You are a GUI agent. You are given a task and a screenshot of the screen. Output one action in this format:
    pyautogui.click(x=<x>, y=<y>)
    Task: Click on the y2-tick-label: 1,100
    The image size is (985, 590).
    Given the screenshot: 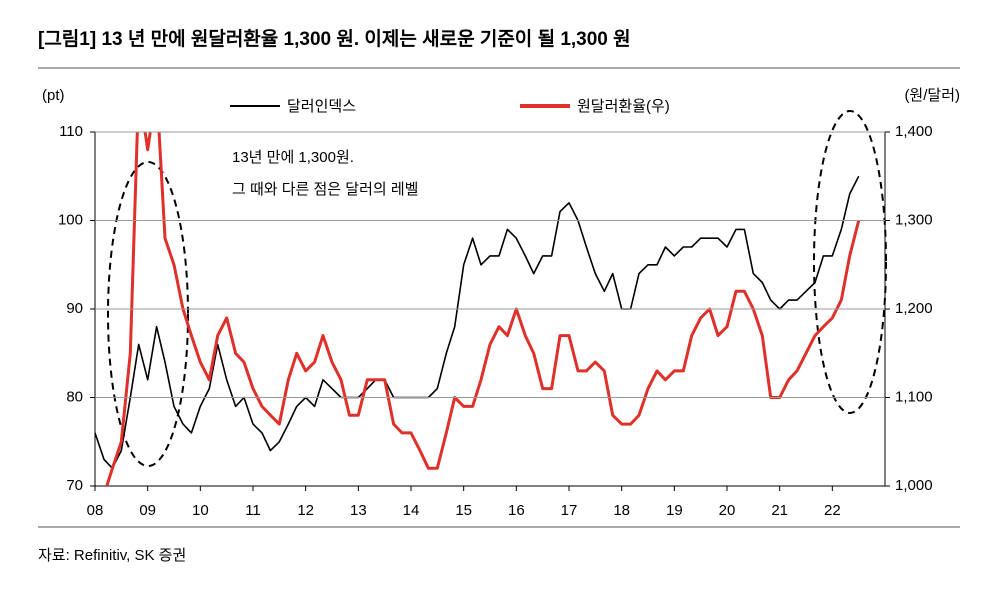 What is the action you would take?
    pyautogui.click(x=914, y=396)
    